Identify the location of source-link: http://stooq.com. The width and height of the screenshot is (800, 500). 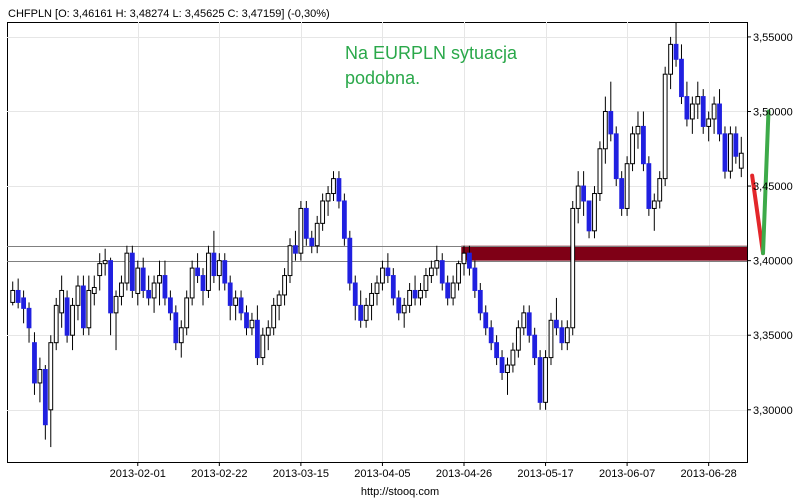
(400, 492).